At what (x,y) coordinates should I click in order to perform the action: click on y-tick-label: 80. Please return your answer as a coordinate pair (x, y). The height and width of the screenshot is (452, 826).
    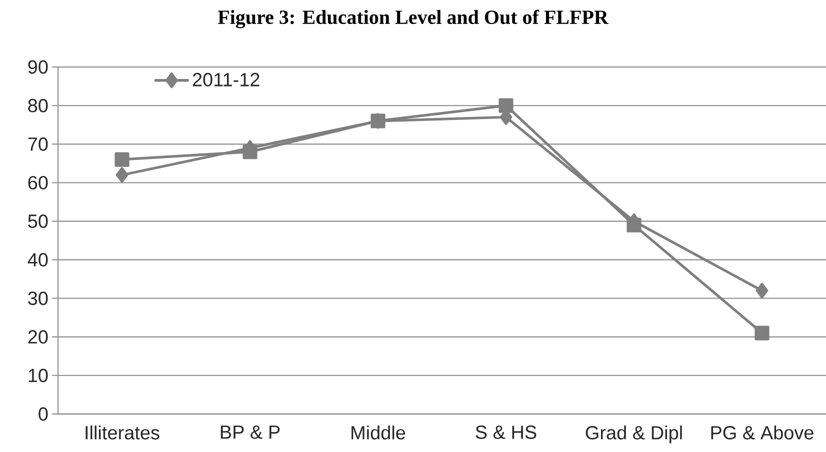
    Looking at the image, I should click on (38, 105).